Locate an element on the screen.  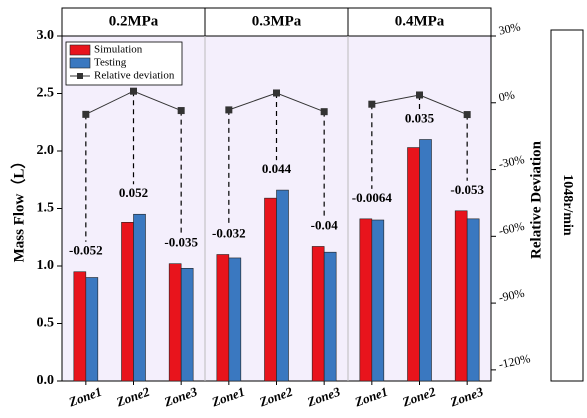
y2-tick-label: 0% is located at coordinates (506, 95).